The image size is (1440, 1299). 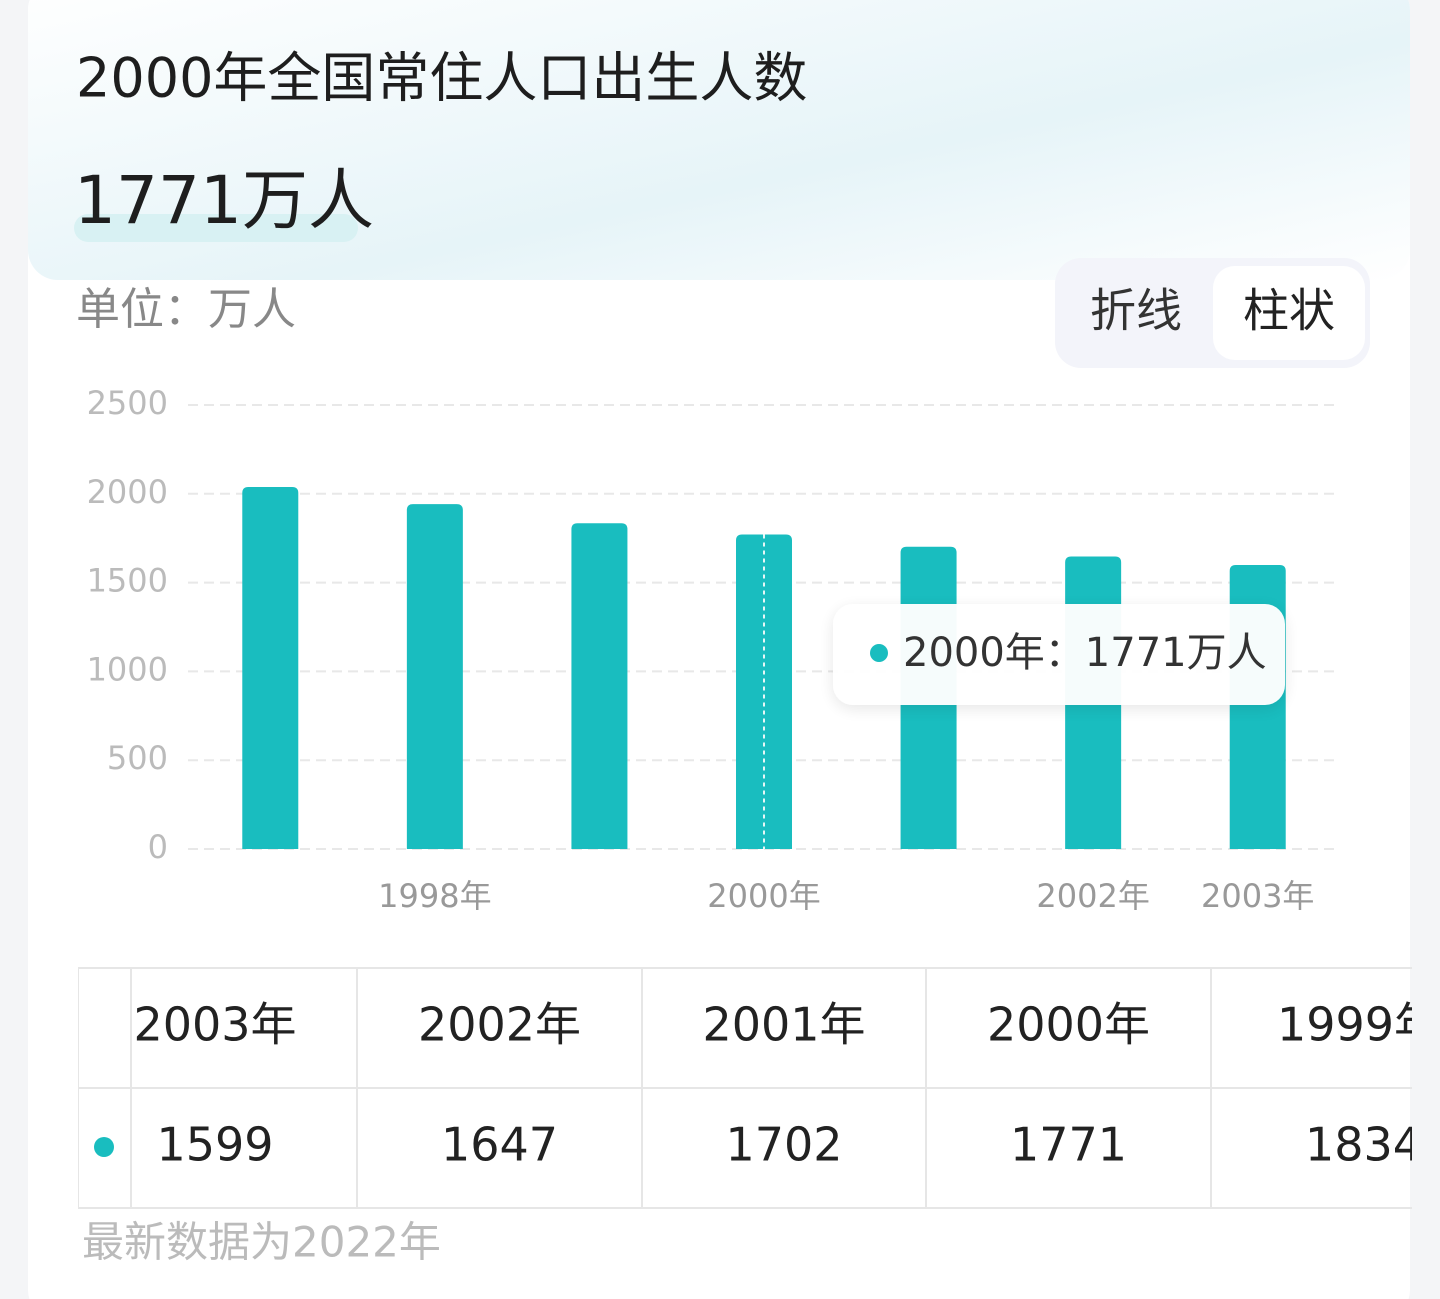 I want to click on tooltip-text: 2000年：1771万人, so click(x=1085, y=653).